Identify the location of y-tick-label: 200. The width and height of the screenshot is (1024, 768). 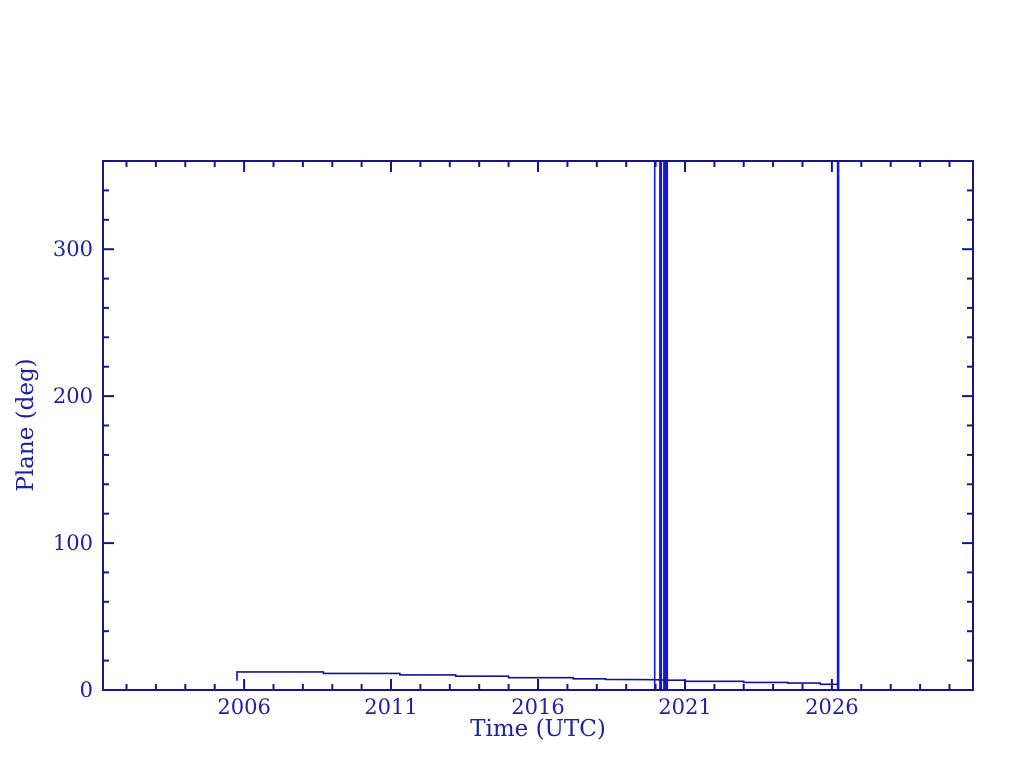
(73, 396).